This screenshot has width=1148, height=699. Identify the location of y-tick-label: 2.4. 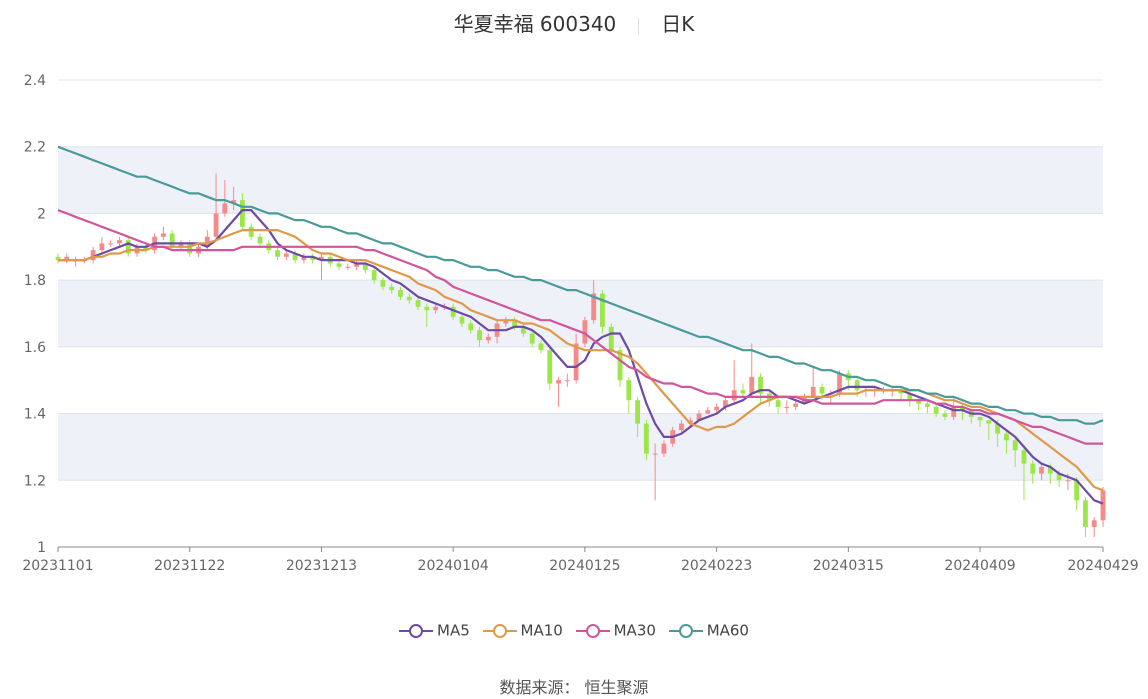
(35, 81).